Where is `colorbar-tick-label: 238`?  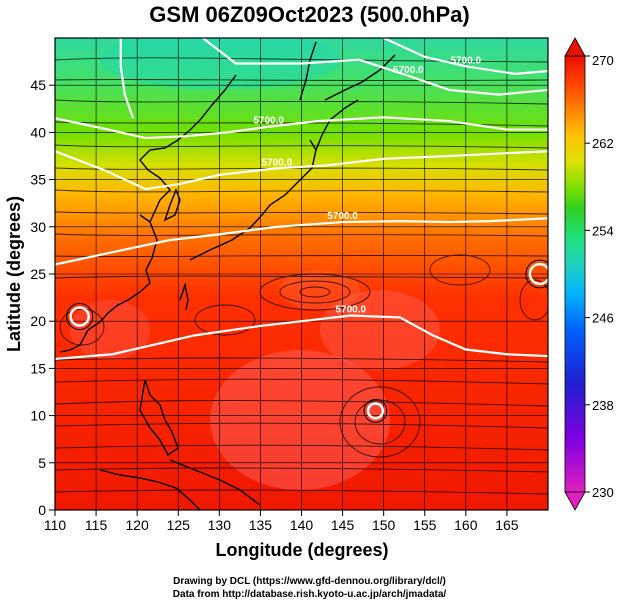 colorbar-tick-label: 238 is located at coordinates (603, 405).